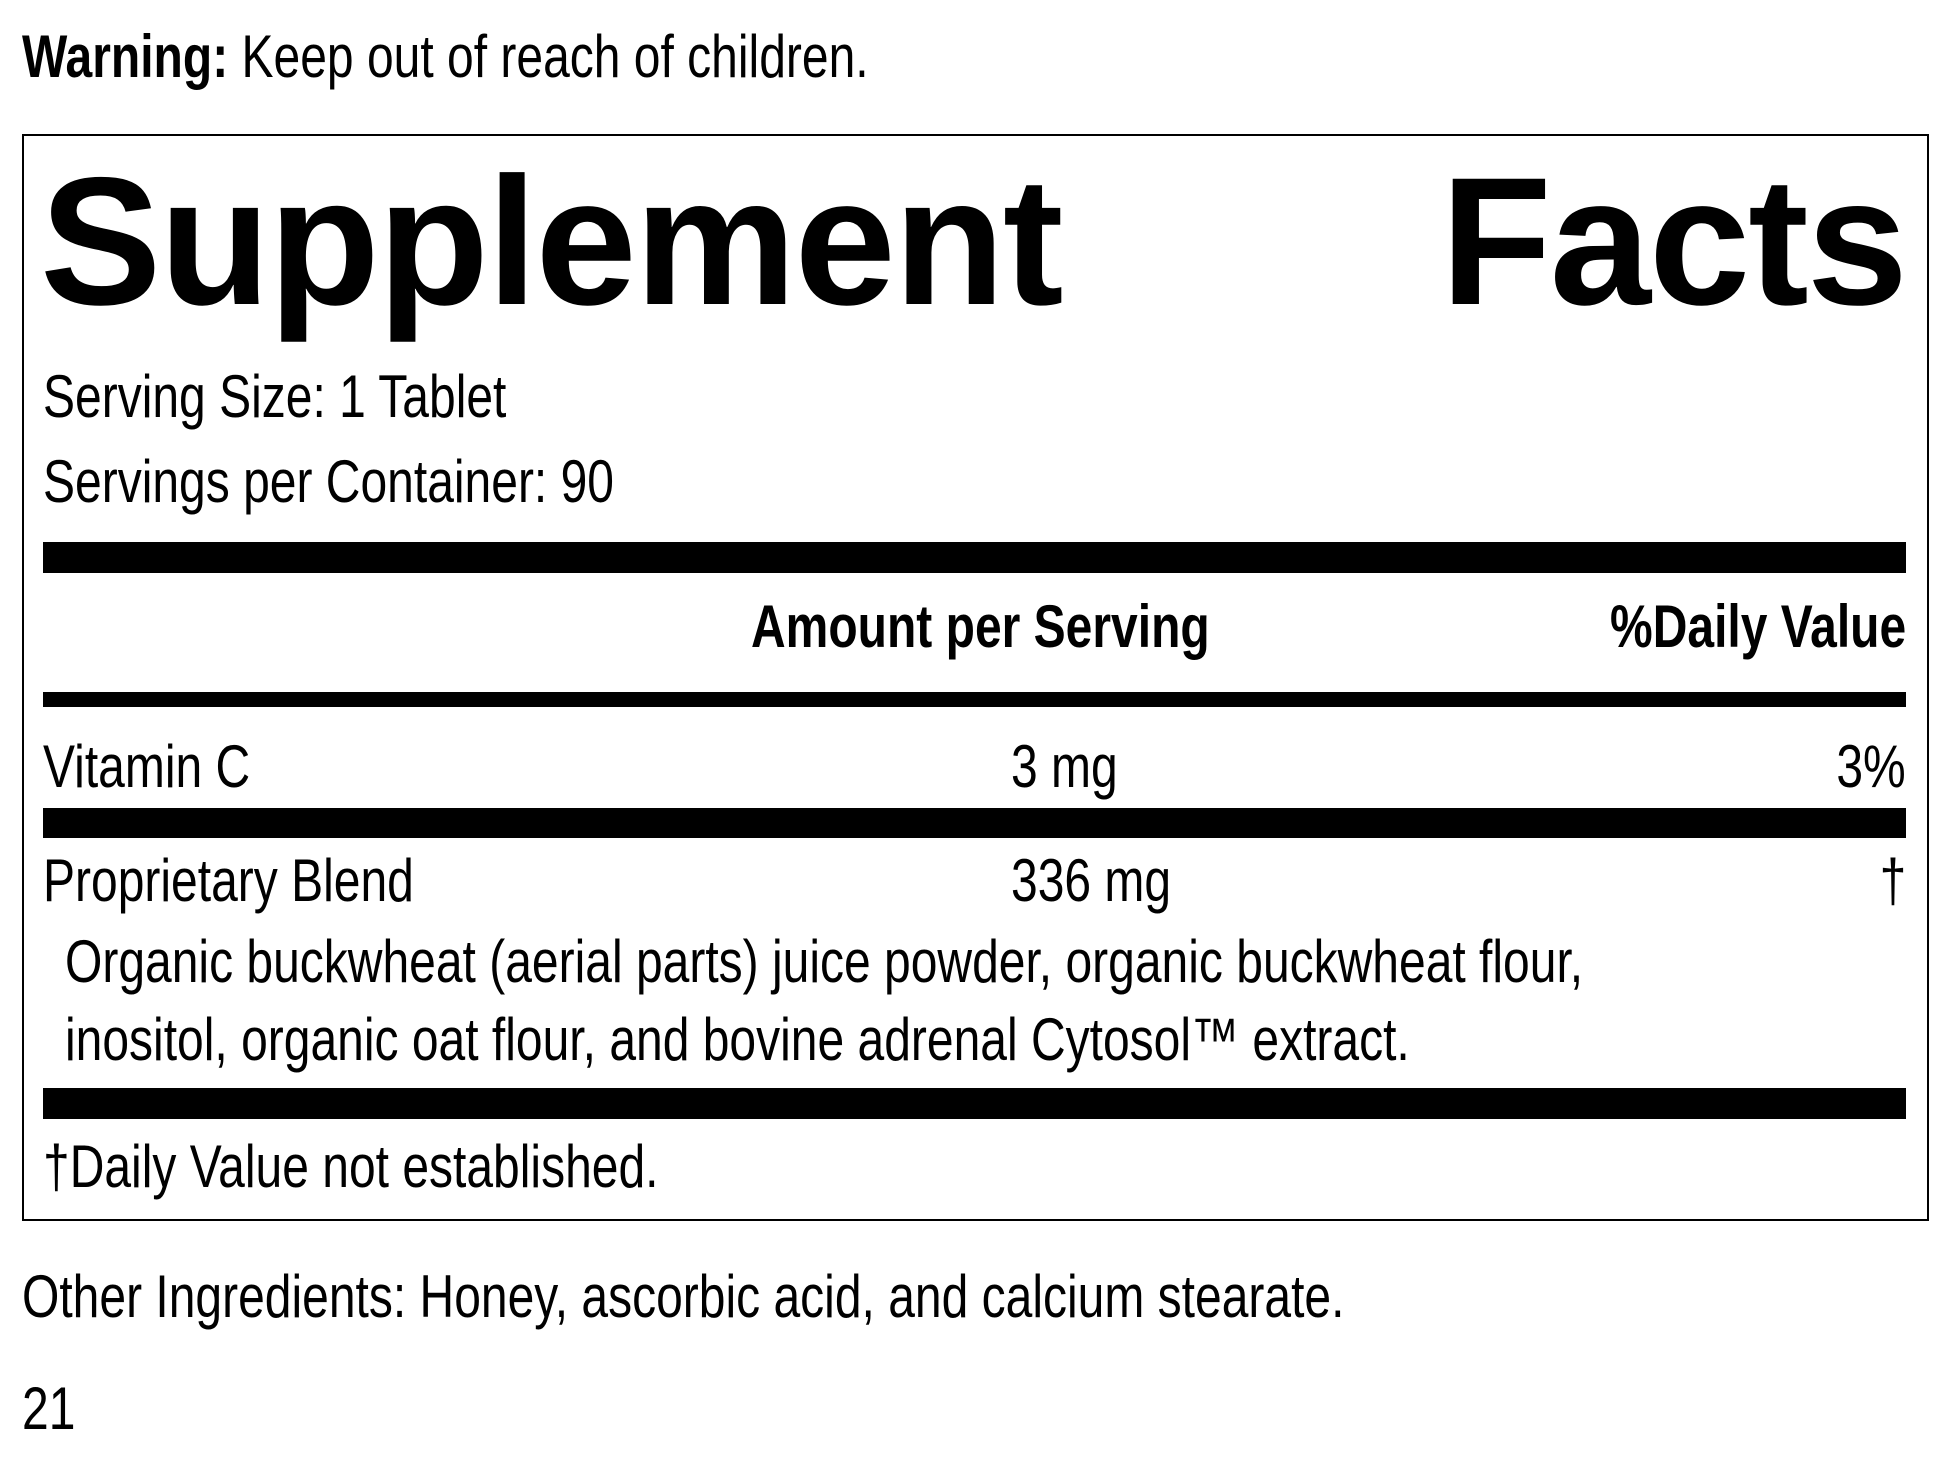 The width and height of the screenshot is (1946, 1460). I want to click on page-number: 21, so click(49, 1408).